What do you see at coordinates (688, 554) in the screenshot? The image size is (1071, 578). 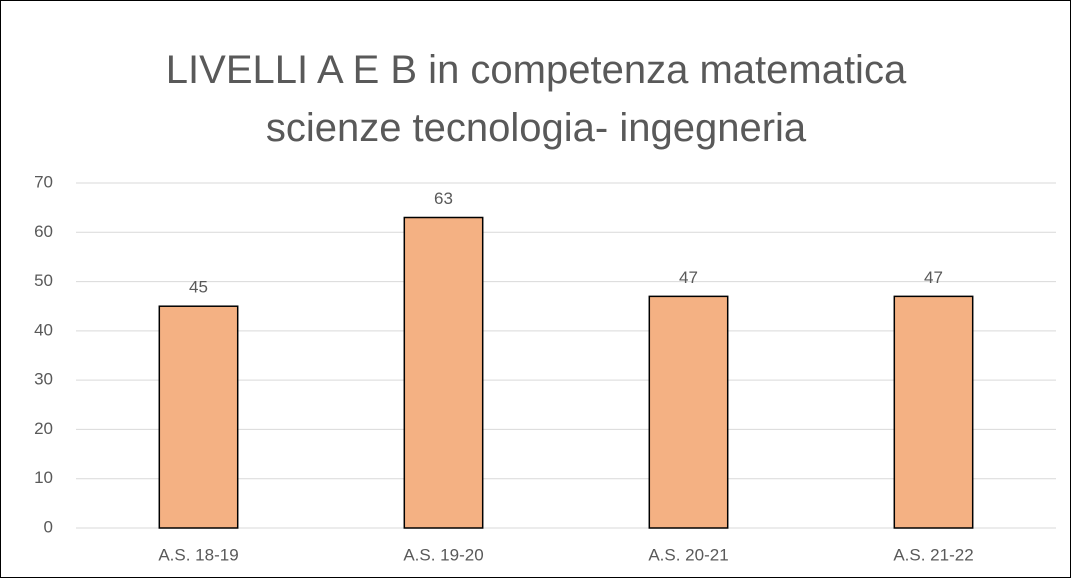 I see `x-tick-label: A.S. 20-21` at bounding box center [688, 554].